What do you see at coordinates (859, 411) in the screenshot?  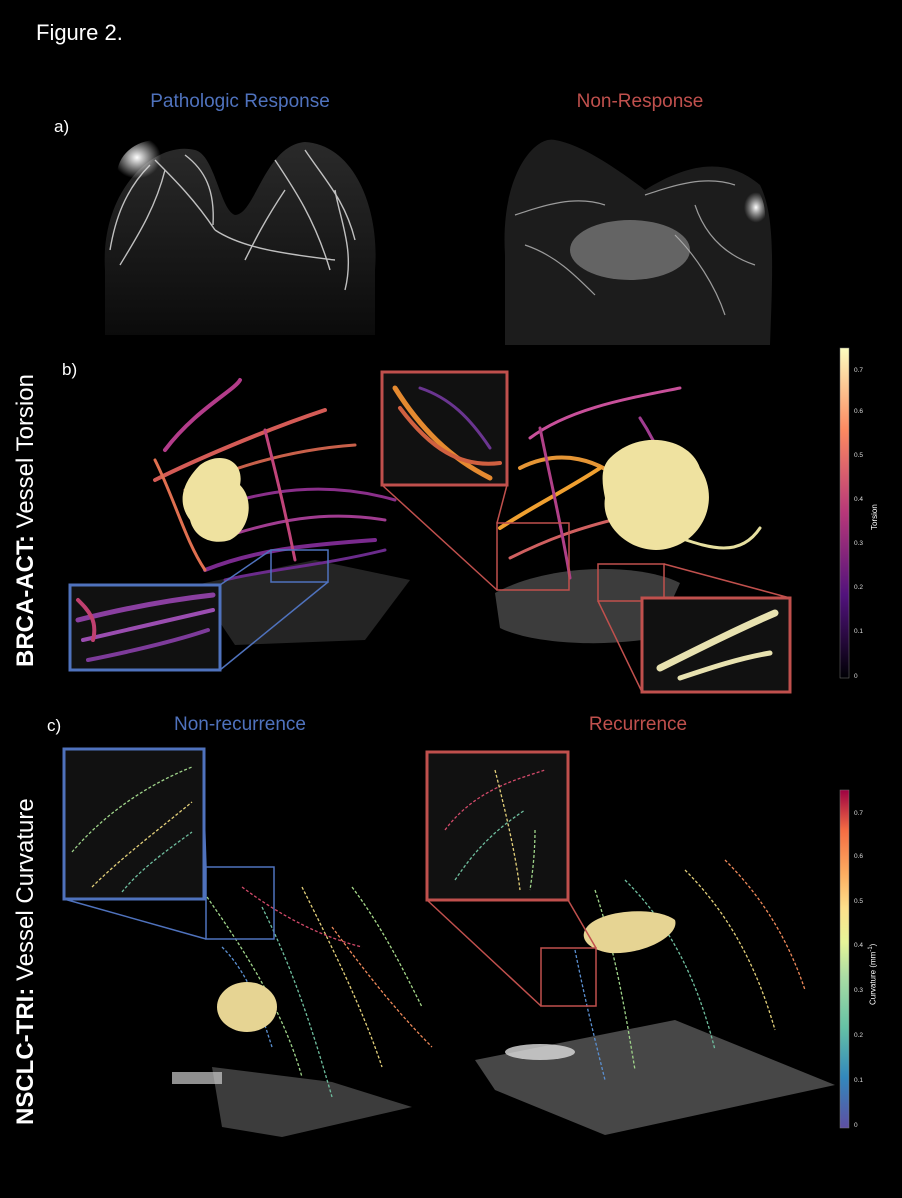 I see `torsion-tick: 0.6` at bounding box center [859, 411].